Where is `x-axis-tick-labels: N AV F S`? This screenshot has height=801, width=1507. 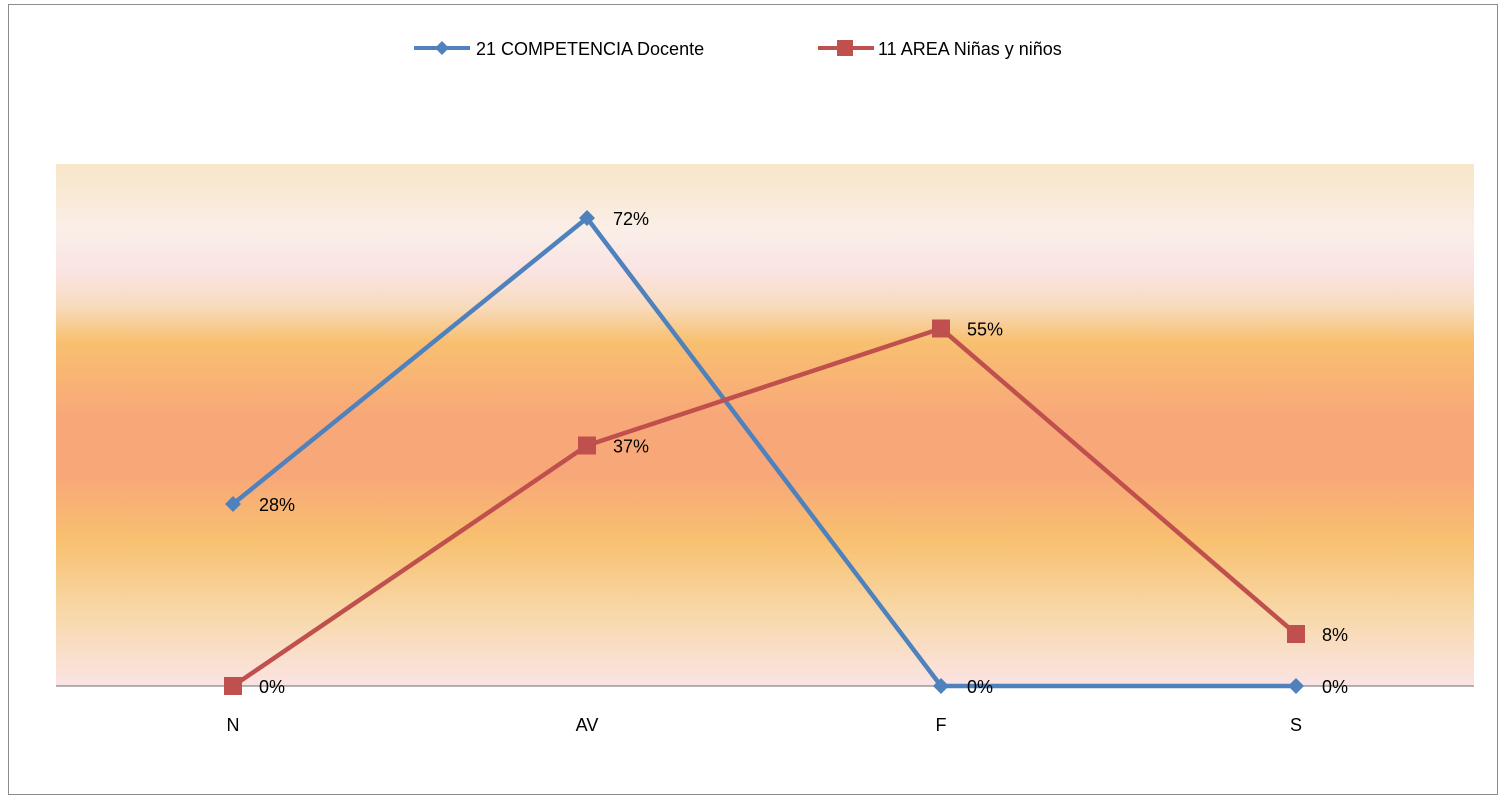 x-axis-tick-labels: N AV F S is located at coordinates (765, 725).